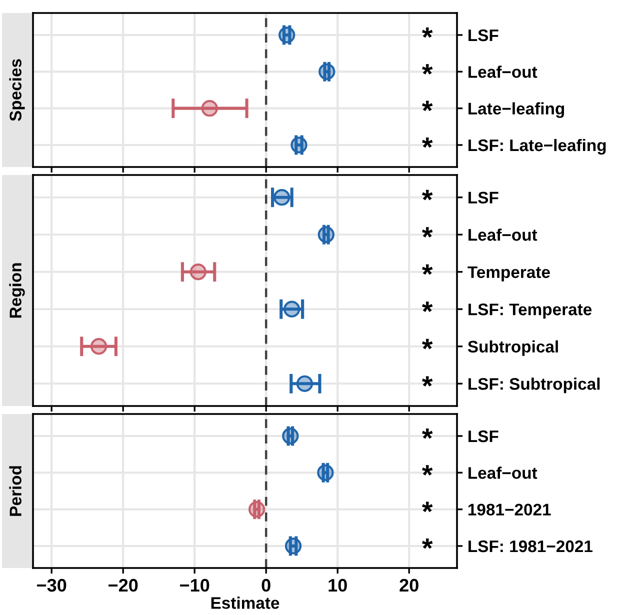 The width and height of the screenshot is (619, 615). I want to click on x-tick-label: 10, so click(337, 585).